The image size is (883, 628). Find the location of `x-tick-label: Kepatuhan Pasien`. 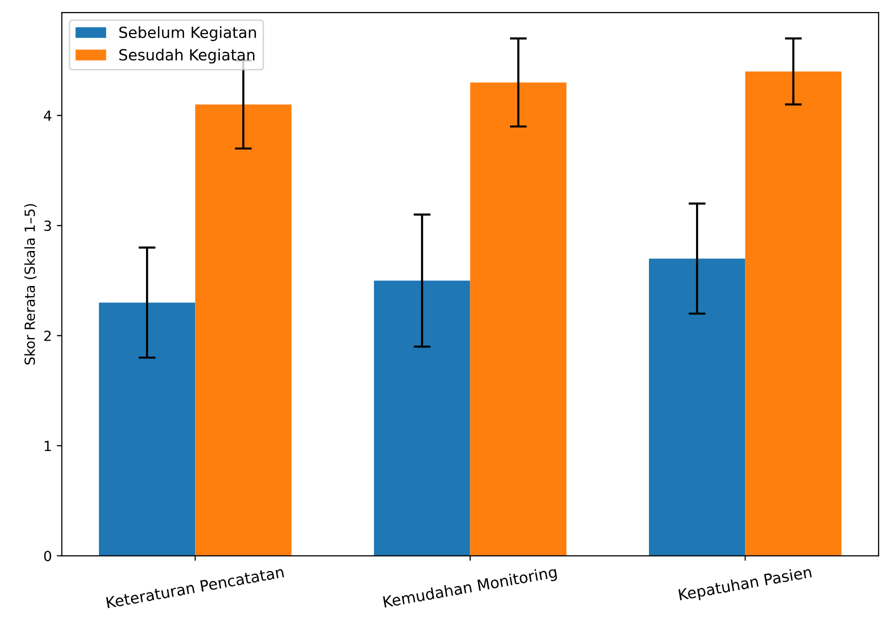

x-tick-label: Kepatuhan Pasien is located at coordinates (745, 585).